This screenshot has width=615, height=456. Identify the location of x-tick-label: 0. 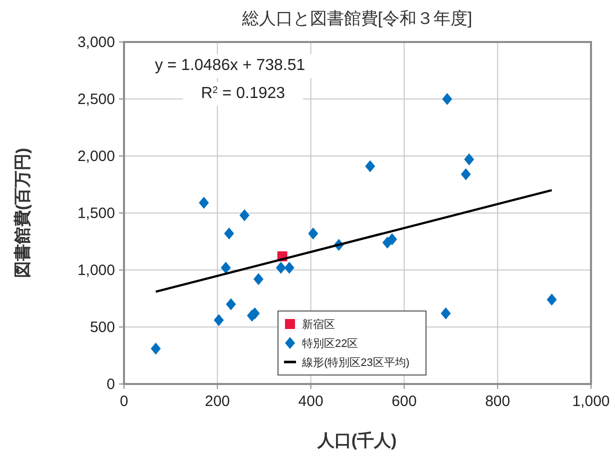
(124, 401).